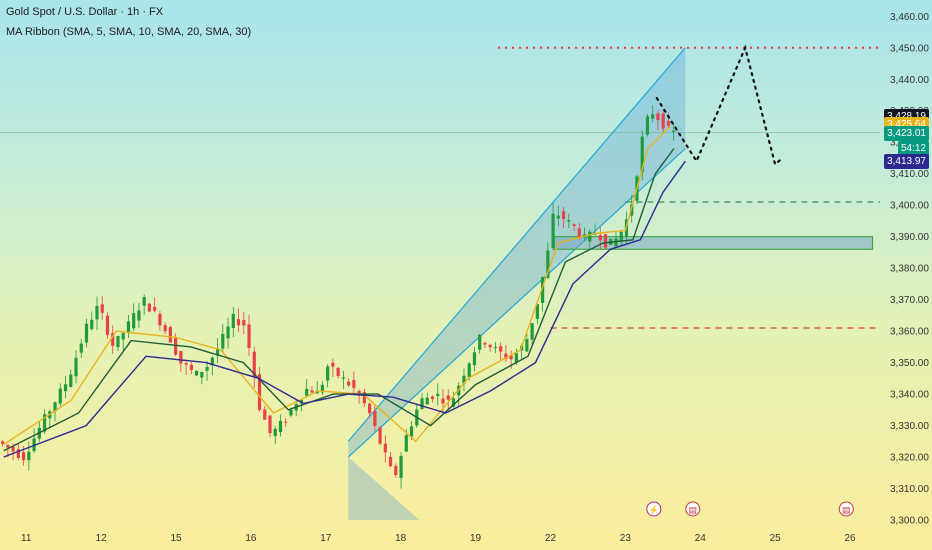  What do you see at coordinates (251, 538) in the screenshot?
I see `x-tick-label: 16` at bounding box center [251, 538].